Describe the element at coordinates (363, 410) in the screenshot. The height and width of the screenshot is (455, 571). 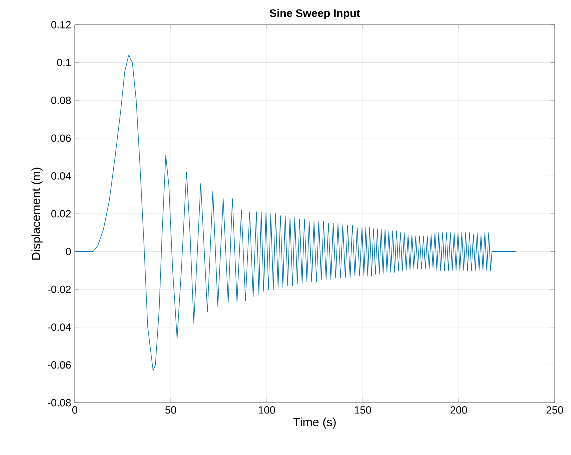
I see `x-tick-label: 150` at that location.